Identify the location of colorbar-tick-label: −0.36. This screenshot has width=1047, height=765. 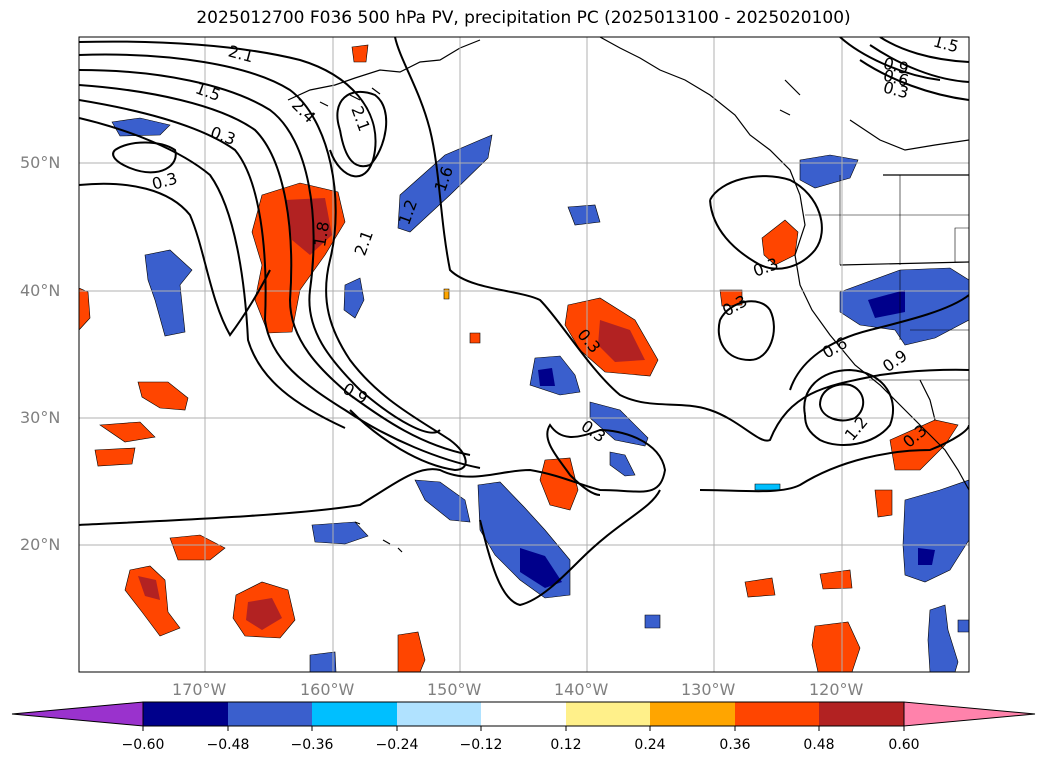
(312, 745).